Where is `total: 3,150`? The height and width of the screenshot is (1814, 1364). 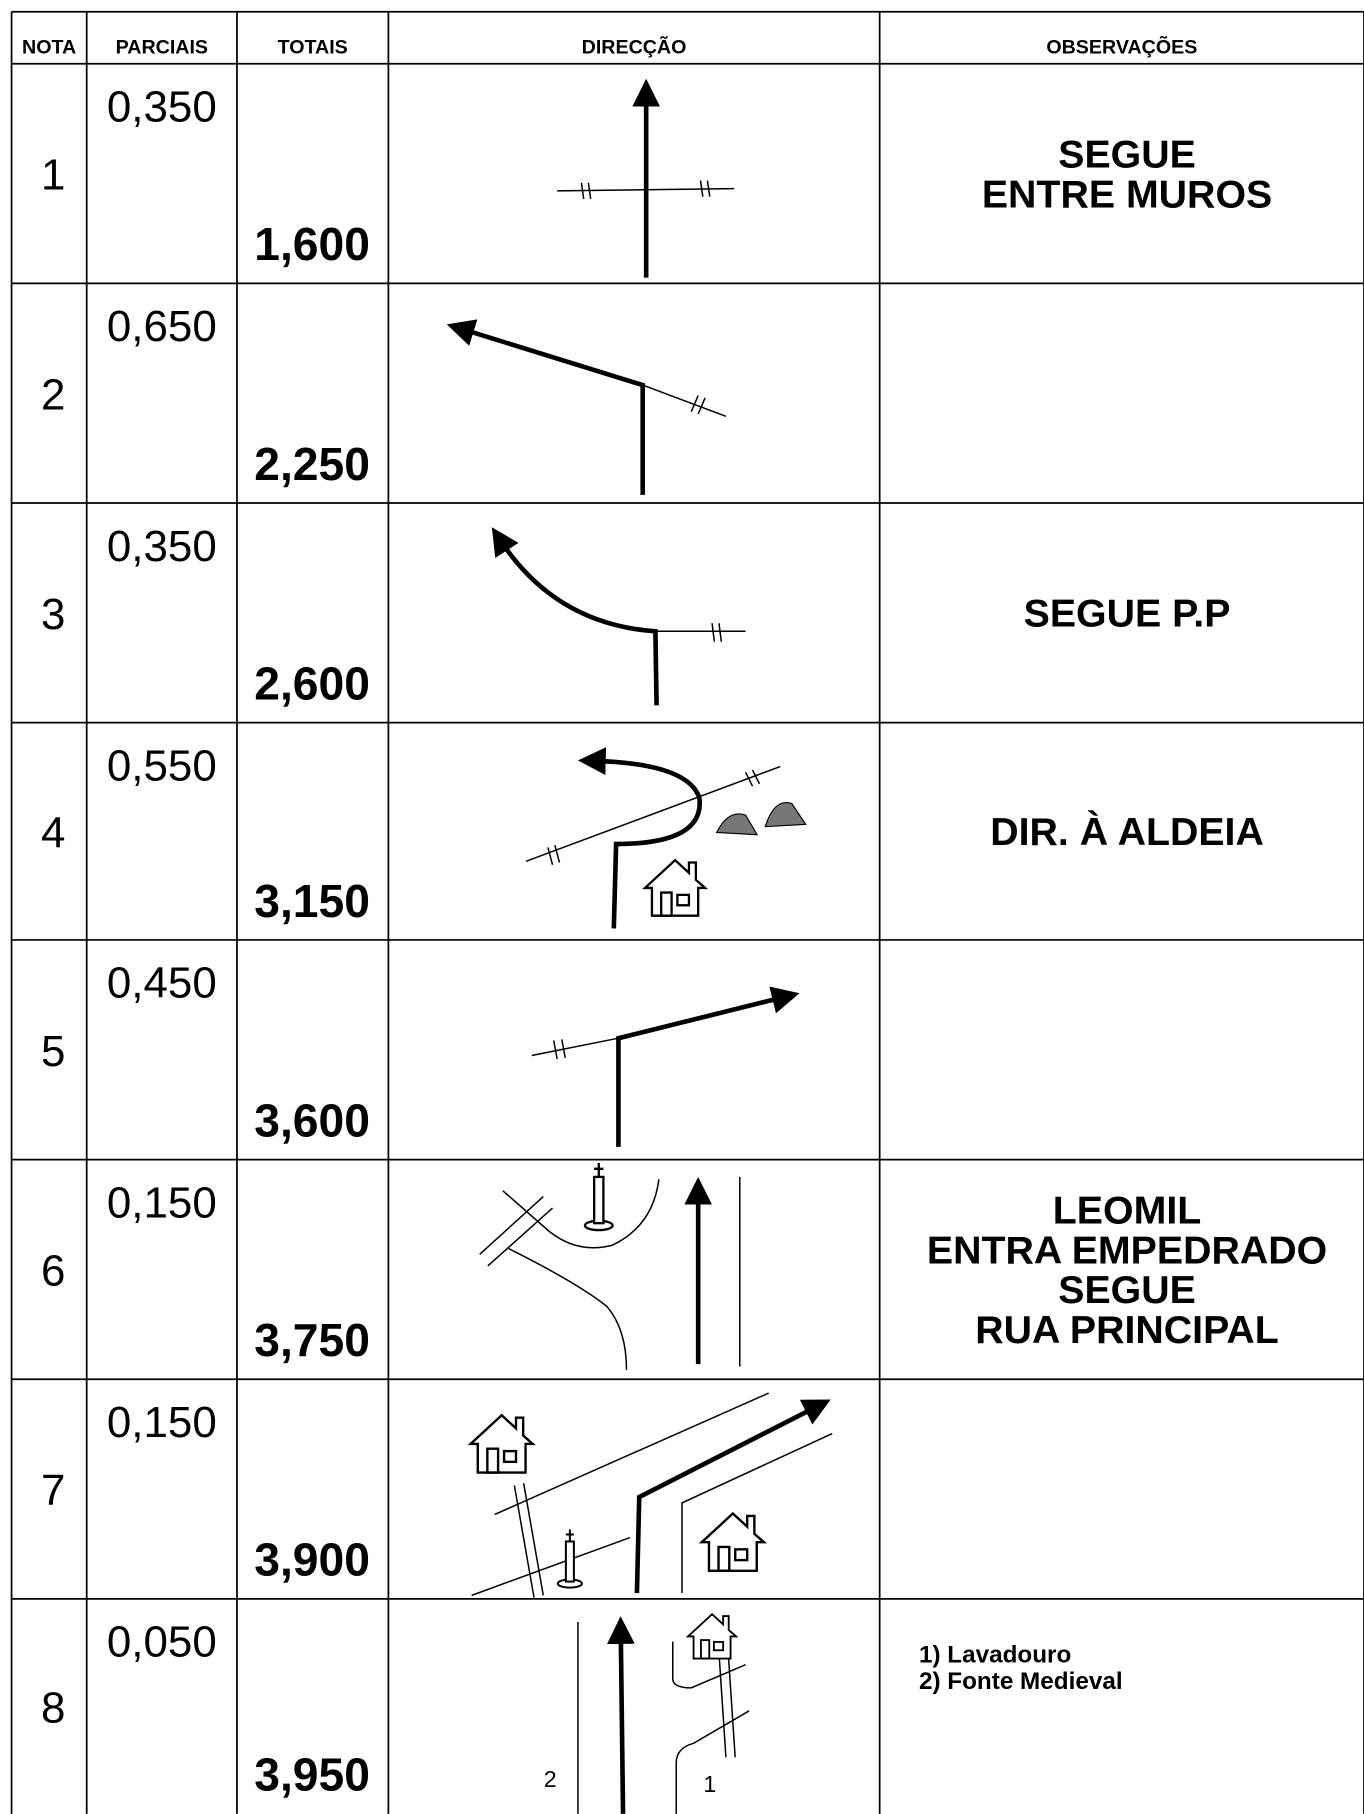
total: 3,150 is located at coordinates (312, 901).